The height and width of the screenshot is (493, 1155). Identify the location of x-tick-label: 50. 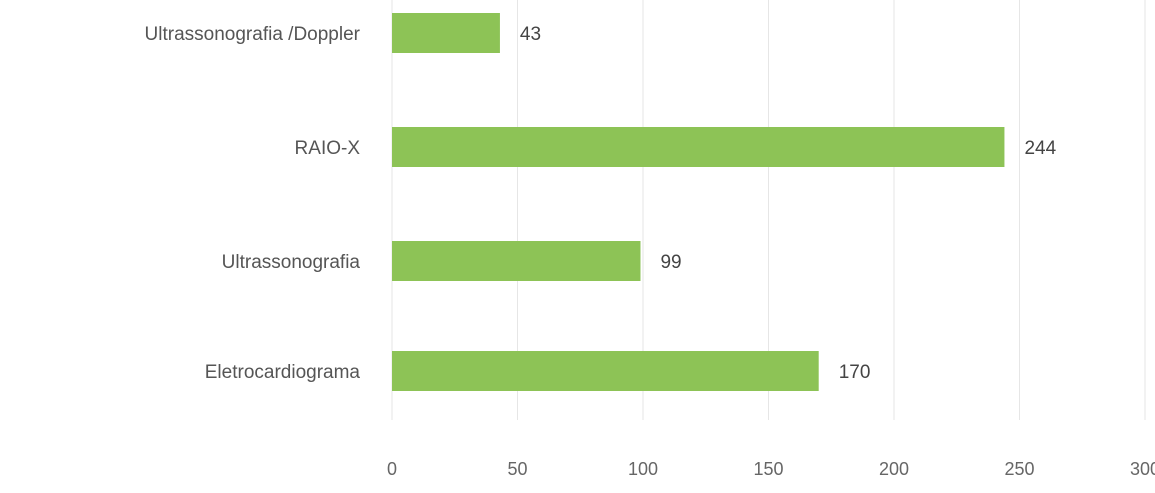
(517, 469).